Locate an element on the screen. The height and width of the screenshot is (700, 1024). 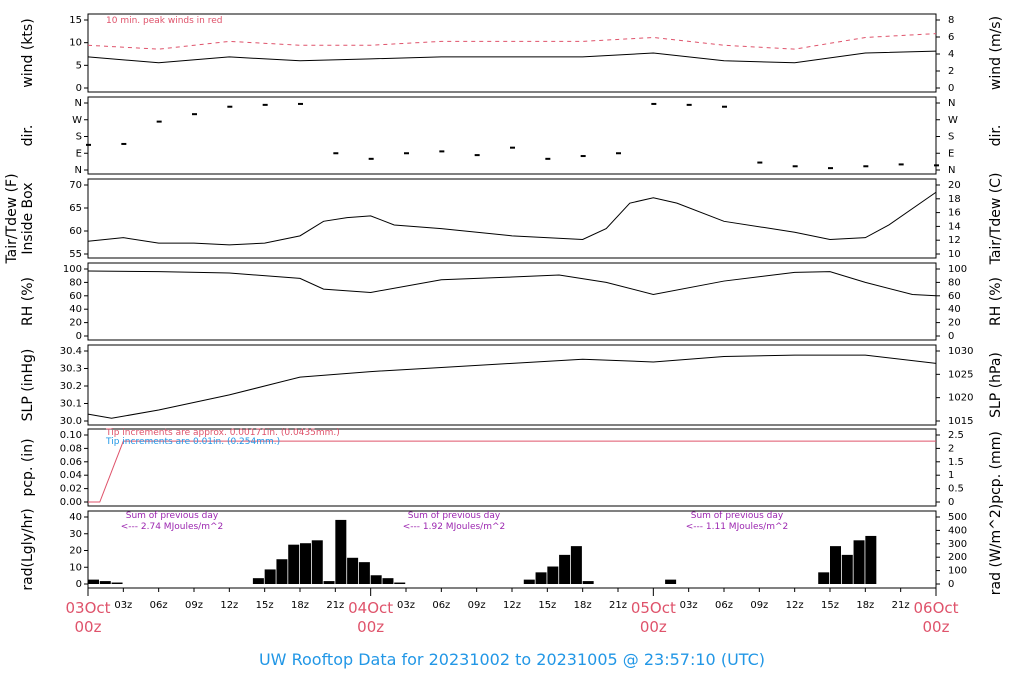
y-tick-label-right: 6 is located at coordinates (951, 37).